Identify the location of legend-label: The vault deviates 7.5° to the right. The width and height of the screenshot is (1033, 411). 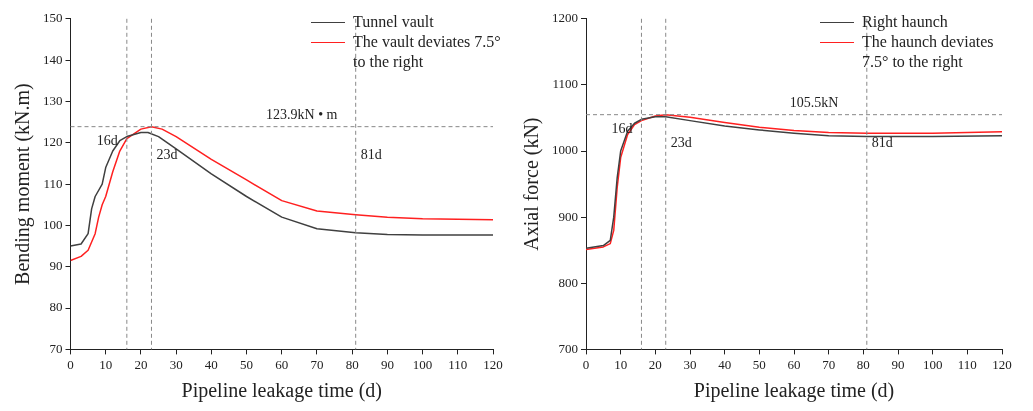
(427, 52).